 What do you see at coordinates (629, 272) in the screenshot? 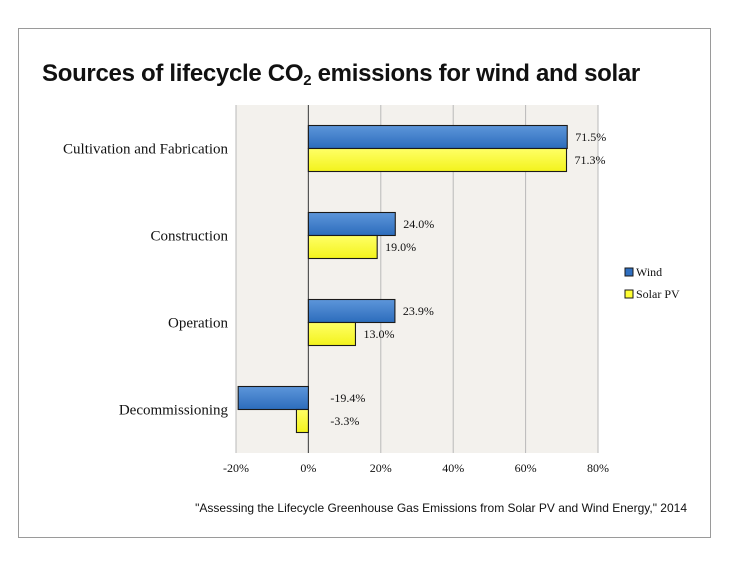
I see `legend-swatch-wind` at bounding box center [629, 272].